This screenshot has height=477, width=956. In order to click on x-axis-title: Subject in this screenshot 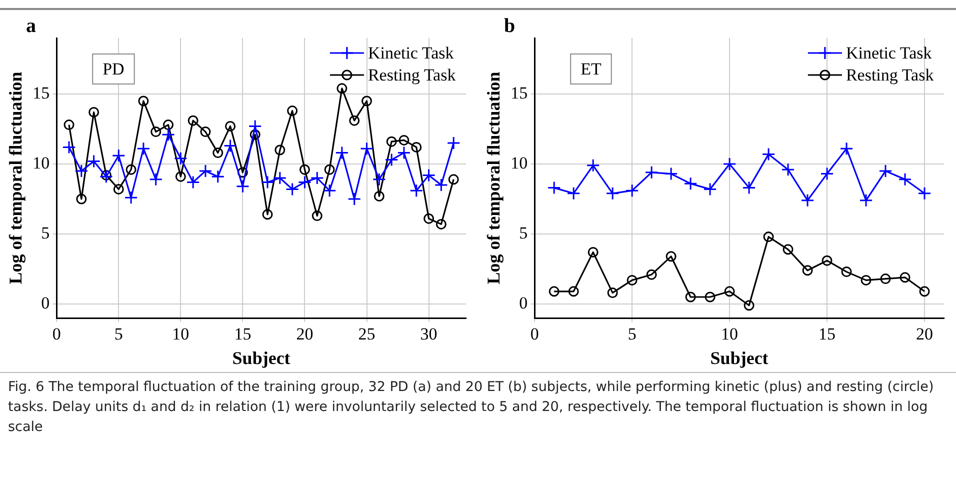, I will do `click(261, 358)`.